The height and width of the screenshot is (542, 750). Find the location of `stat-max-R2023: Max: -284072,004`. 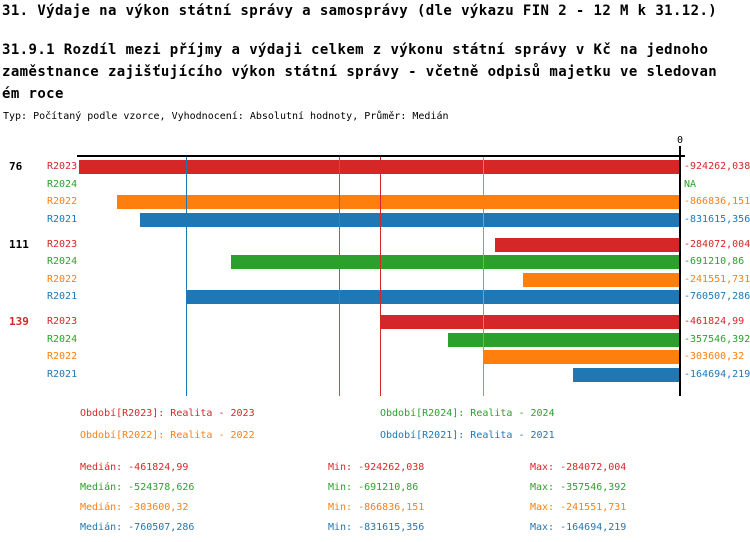

stat-max-R2023: Max: -284072,004 is located at coordinates (578, 467).